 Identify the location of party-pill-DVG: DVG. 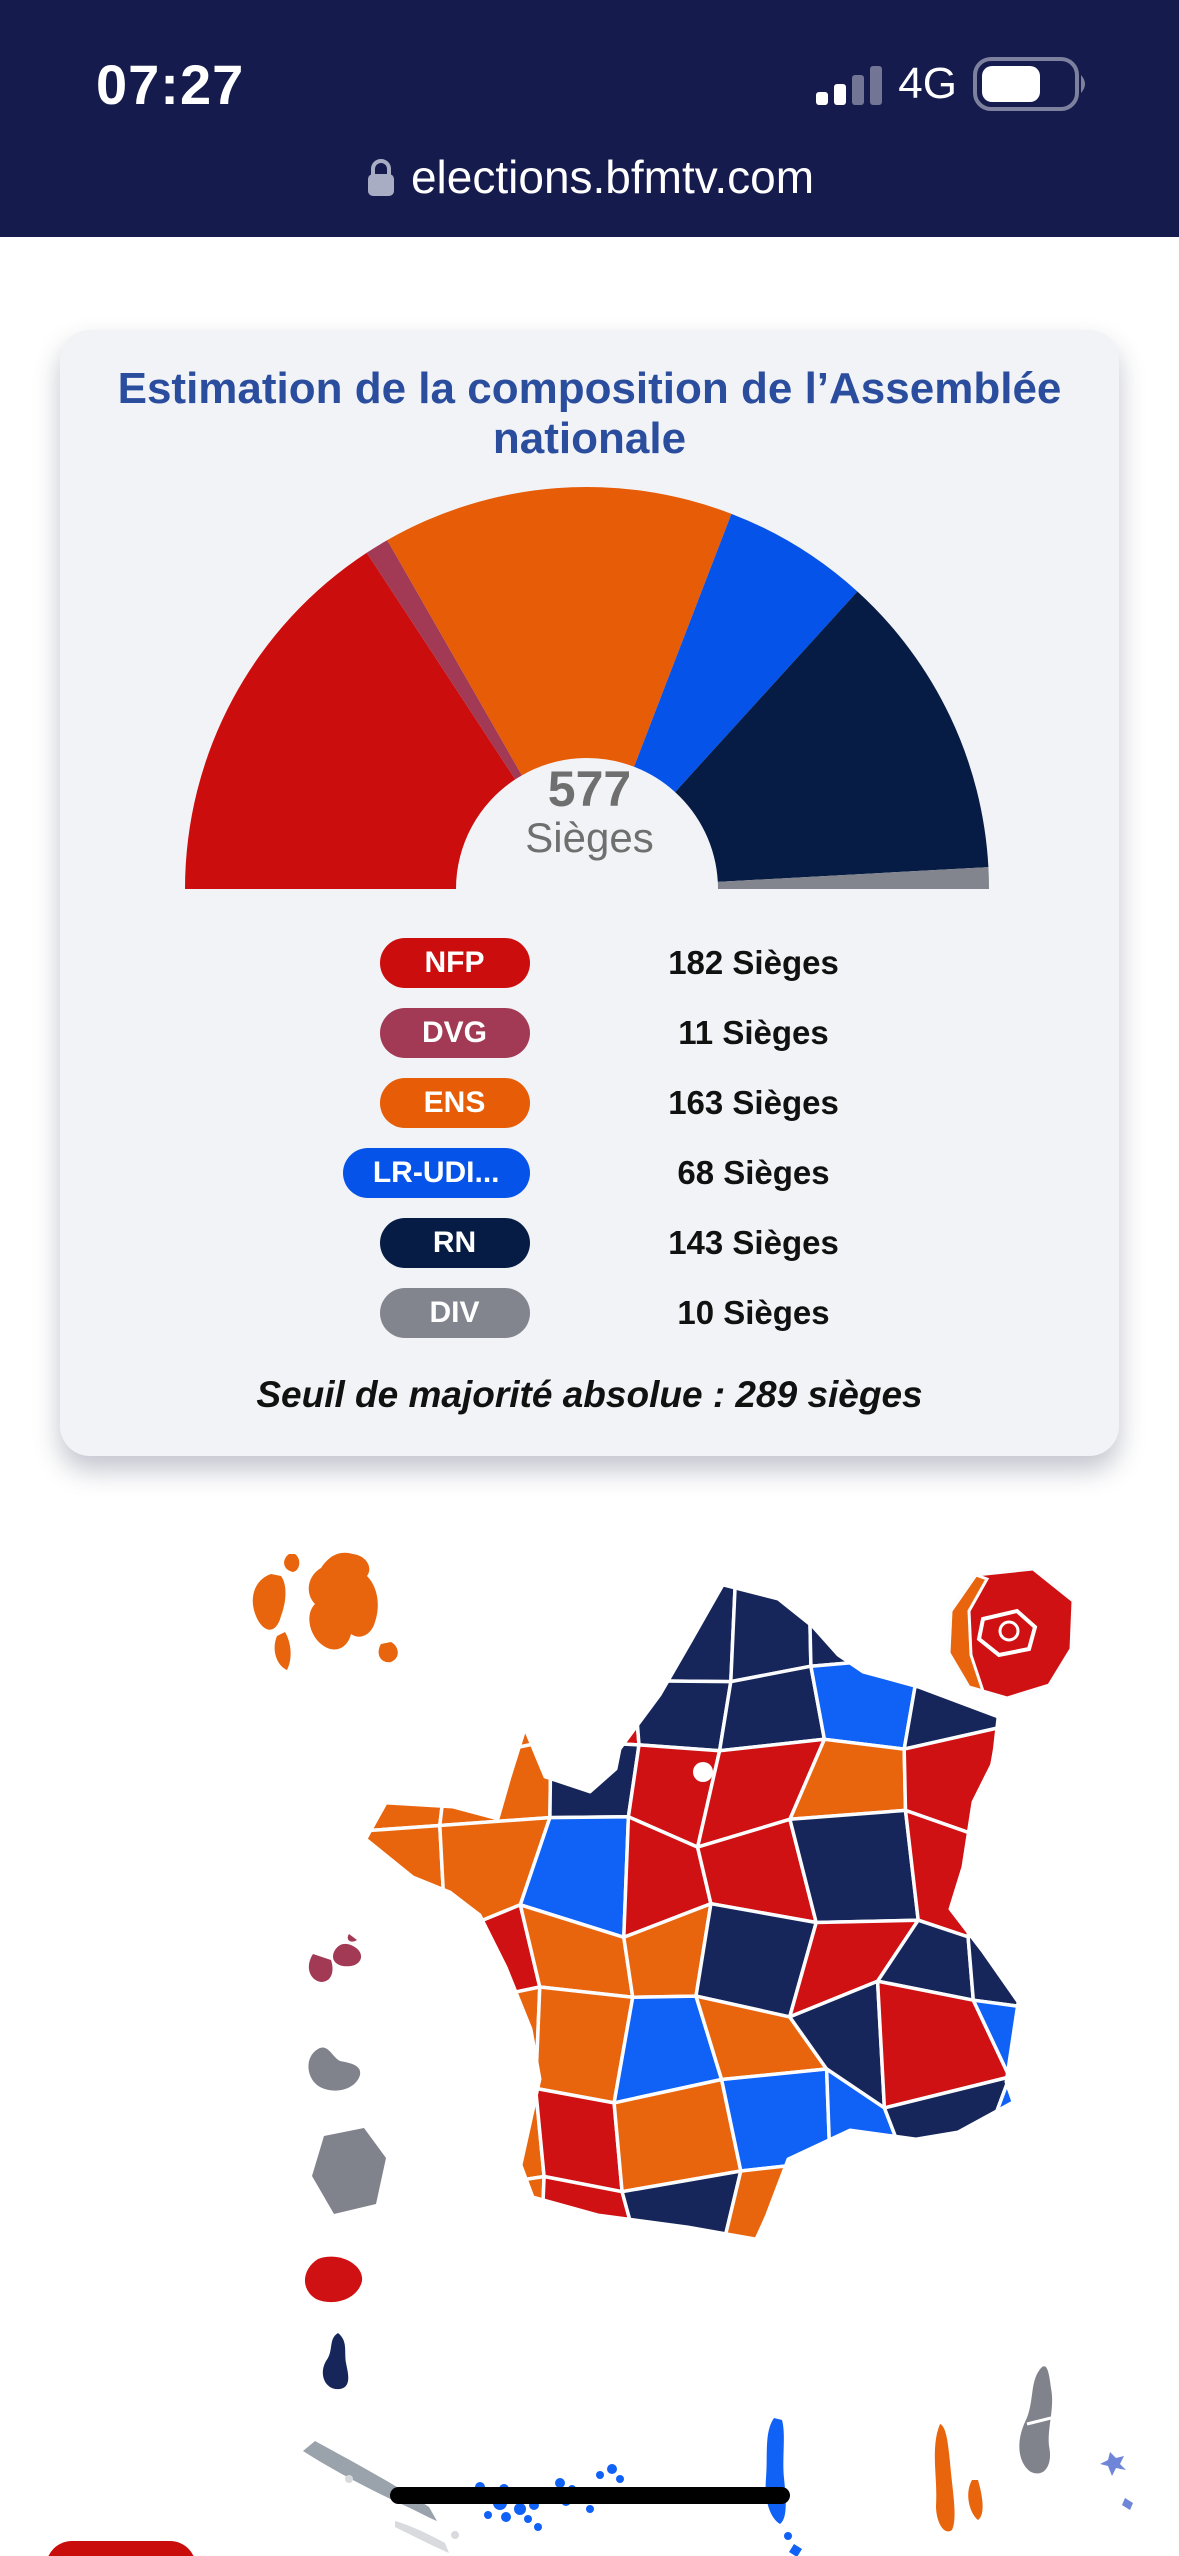
(454, 1033).